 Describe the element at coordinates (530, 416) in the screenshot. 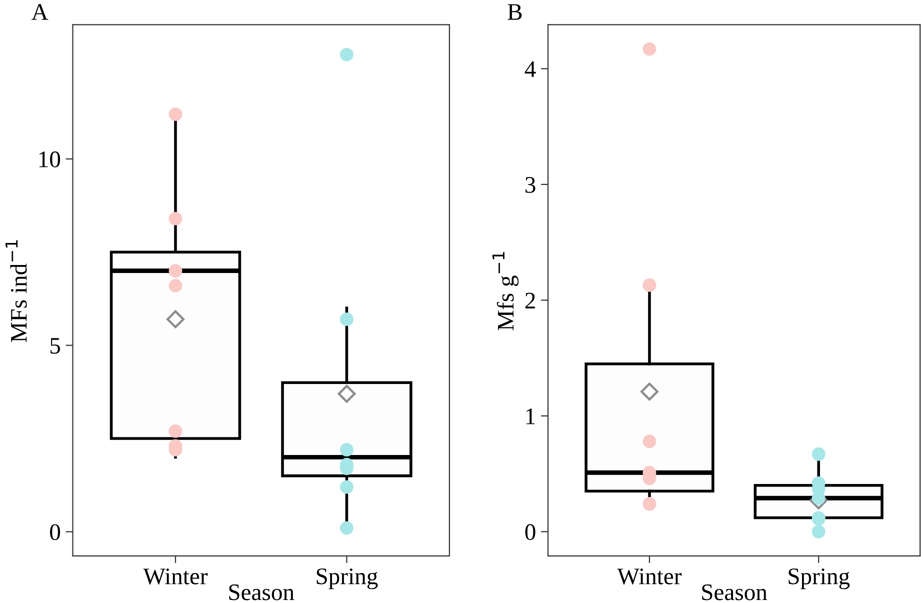

I see `y-tick-label: 1` at that location.